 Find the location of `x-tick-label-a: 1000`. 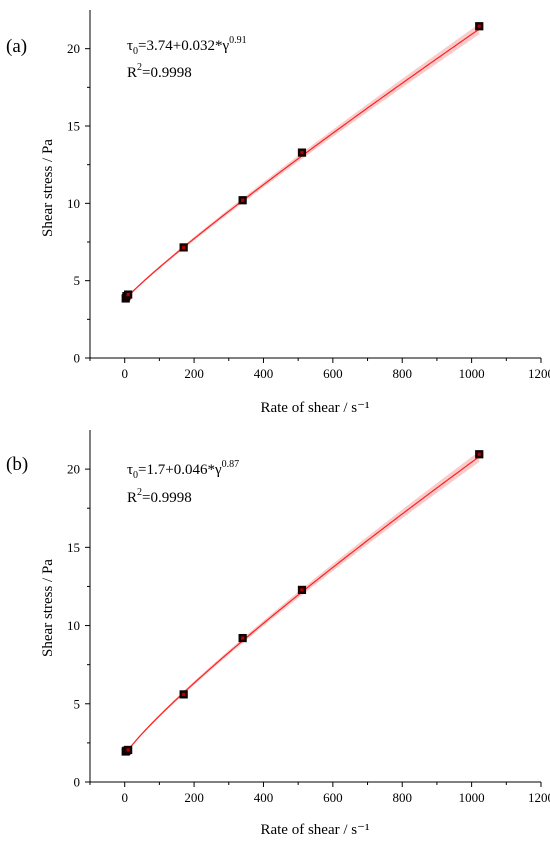

x-tick-label-a: 1000 is located at coordinates (472, 373).